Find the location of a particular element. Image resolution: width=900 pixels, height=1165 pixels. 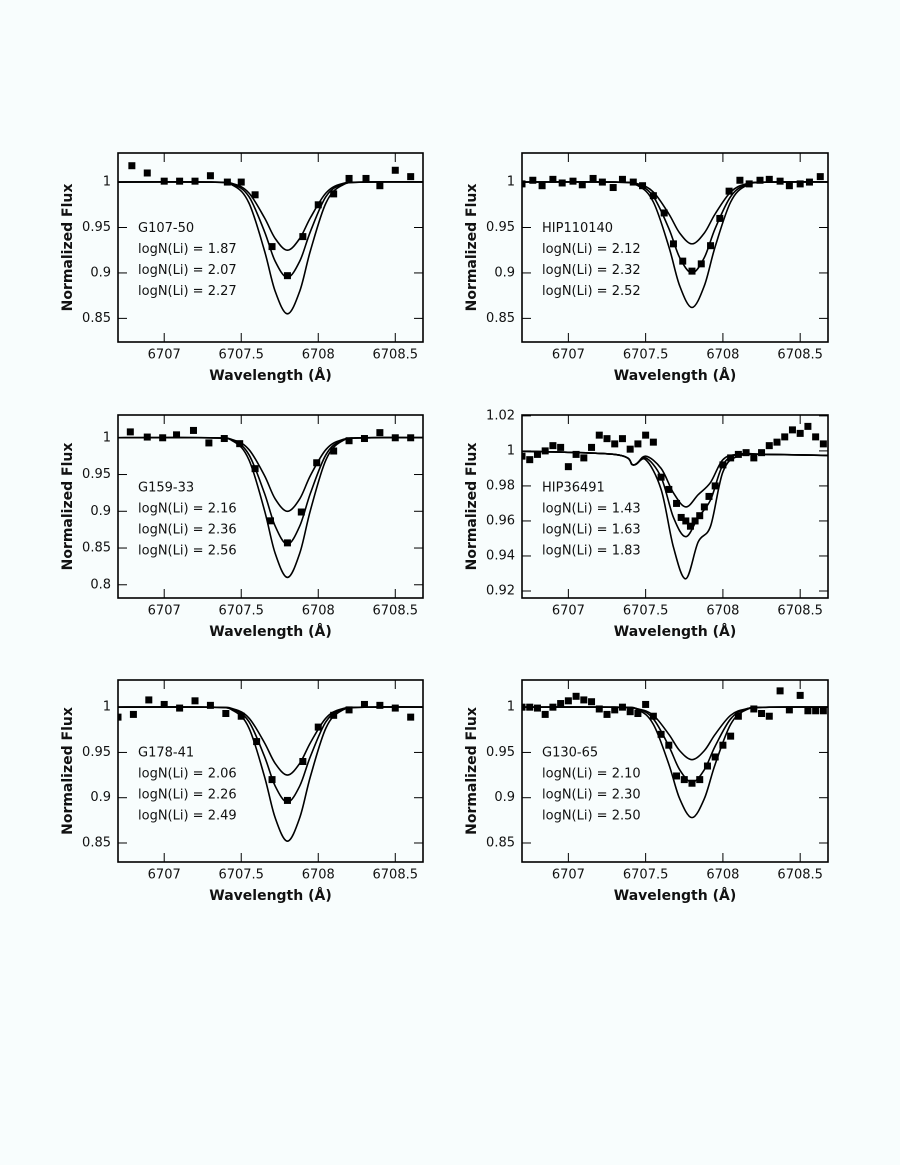

model-label: logN(Li) = 2.30 is located at coordinates (591, 794).